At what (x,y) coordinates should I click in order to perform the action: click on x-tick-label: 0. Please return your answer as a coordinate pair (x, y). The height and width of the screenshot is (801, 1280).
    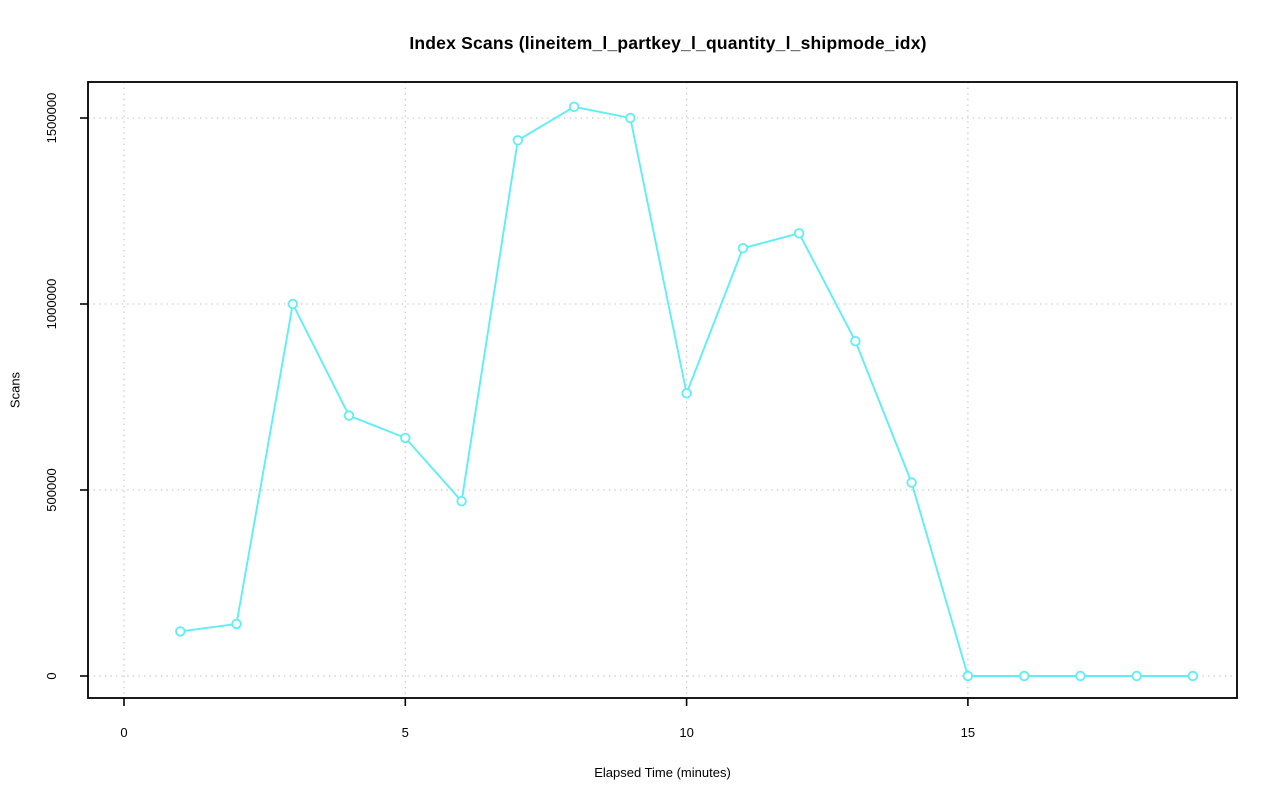
    Looking at the image, I should click on (123, 732).